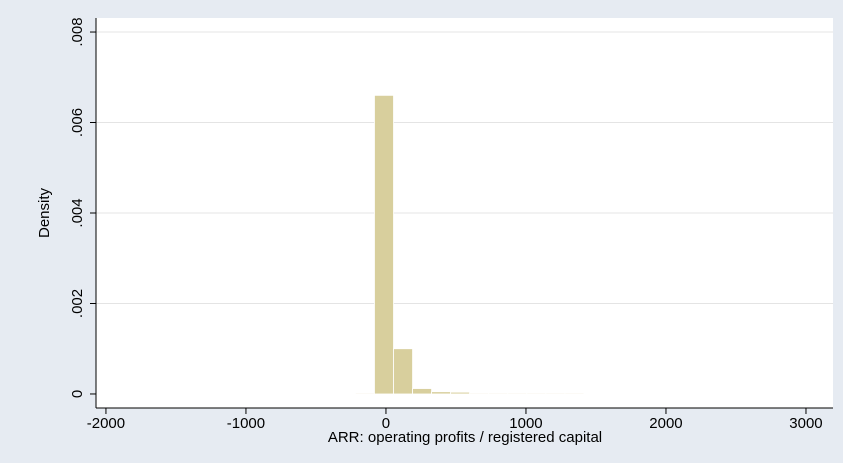 This screenshot has width=843, height=463. I want to click on y-axis-label: Density, so click(44, 212).